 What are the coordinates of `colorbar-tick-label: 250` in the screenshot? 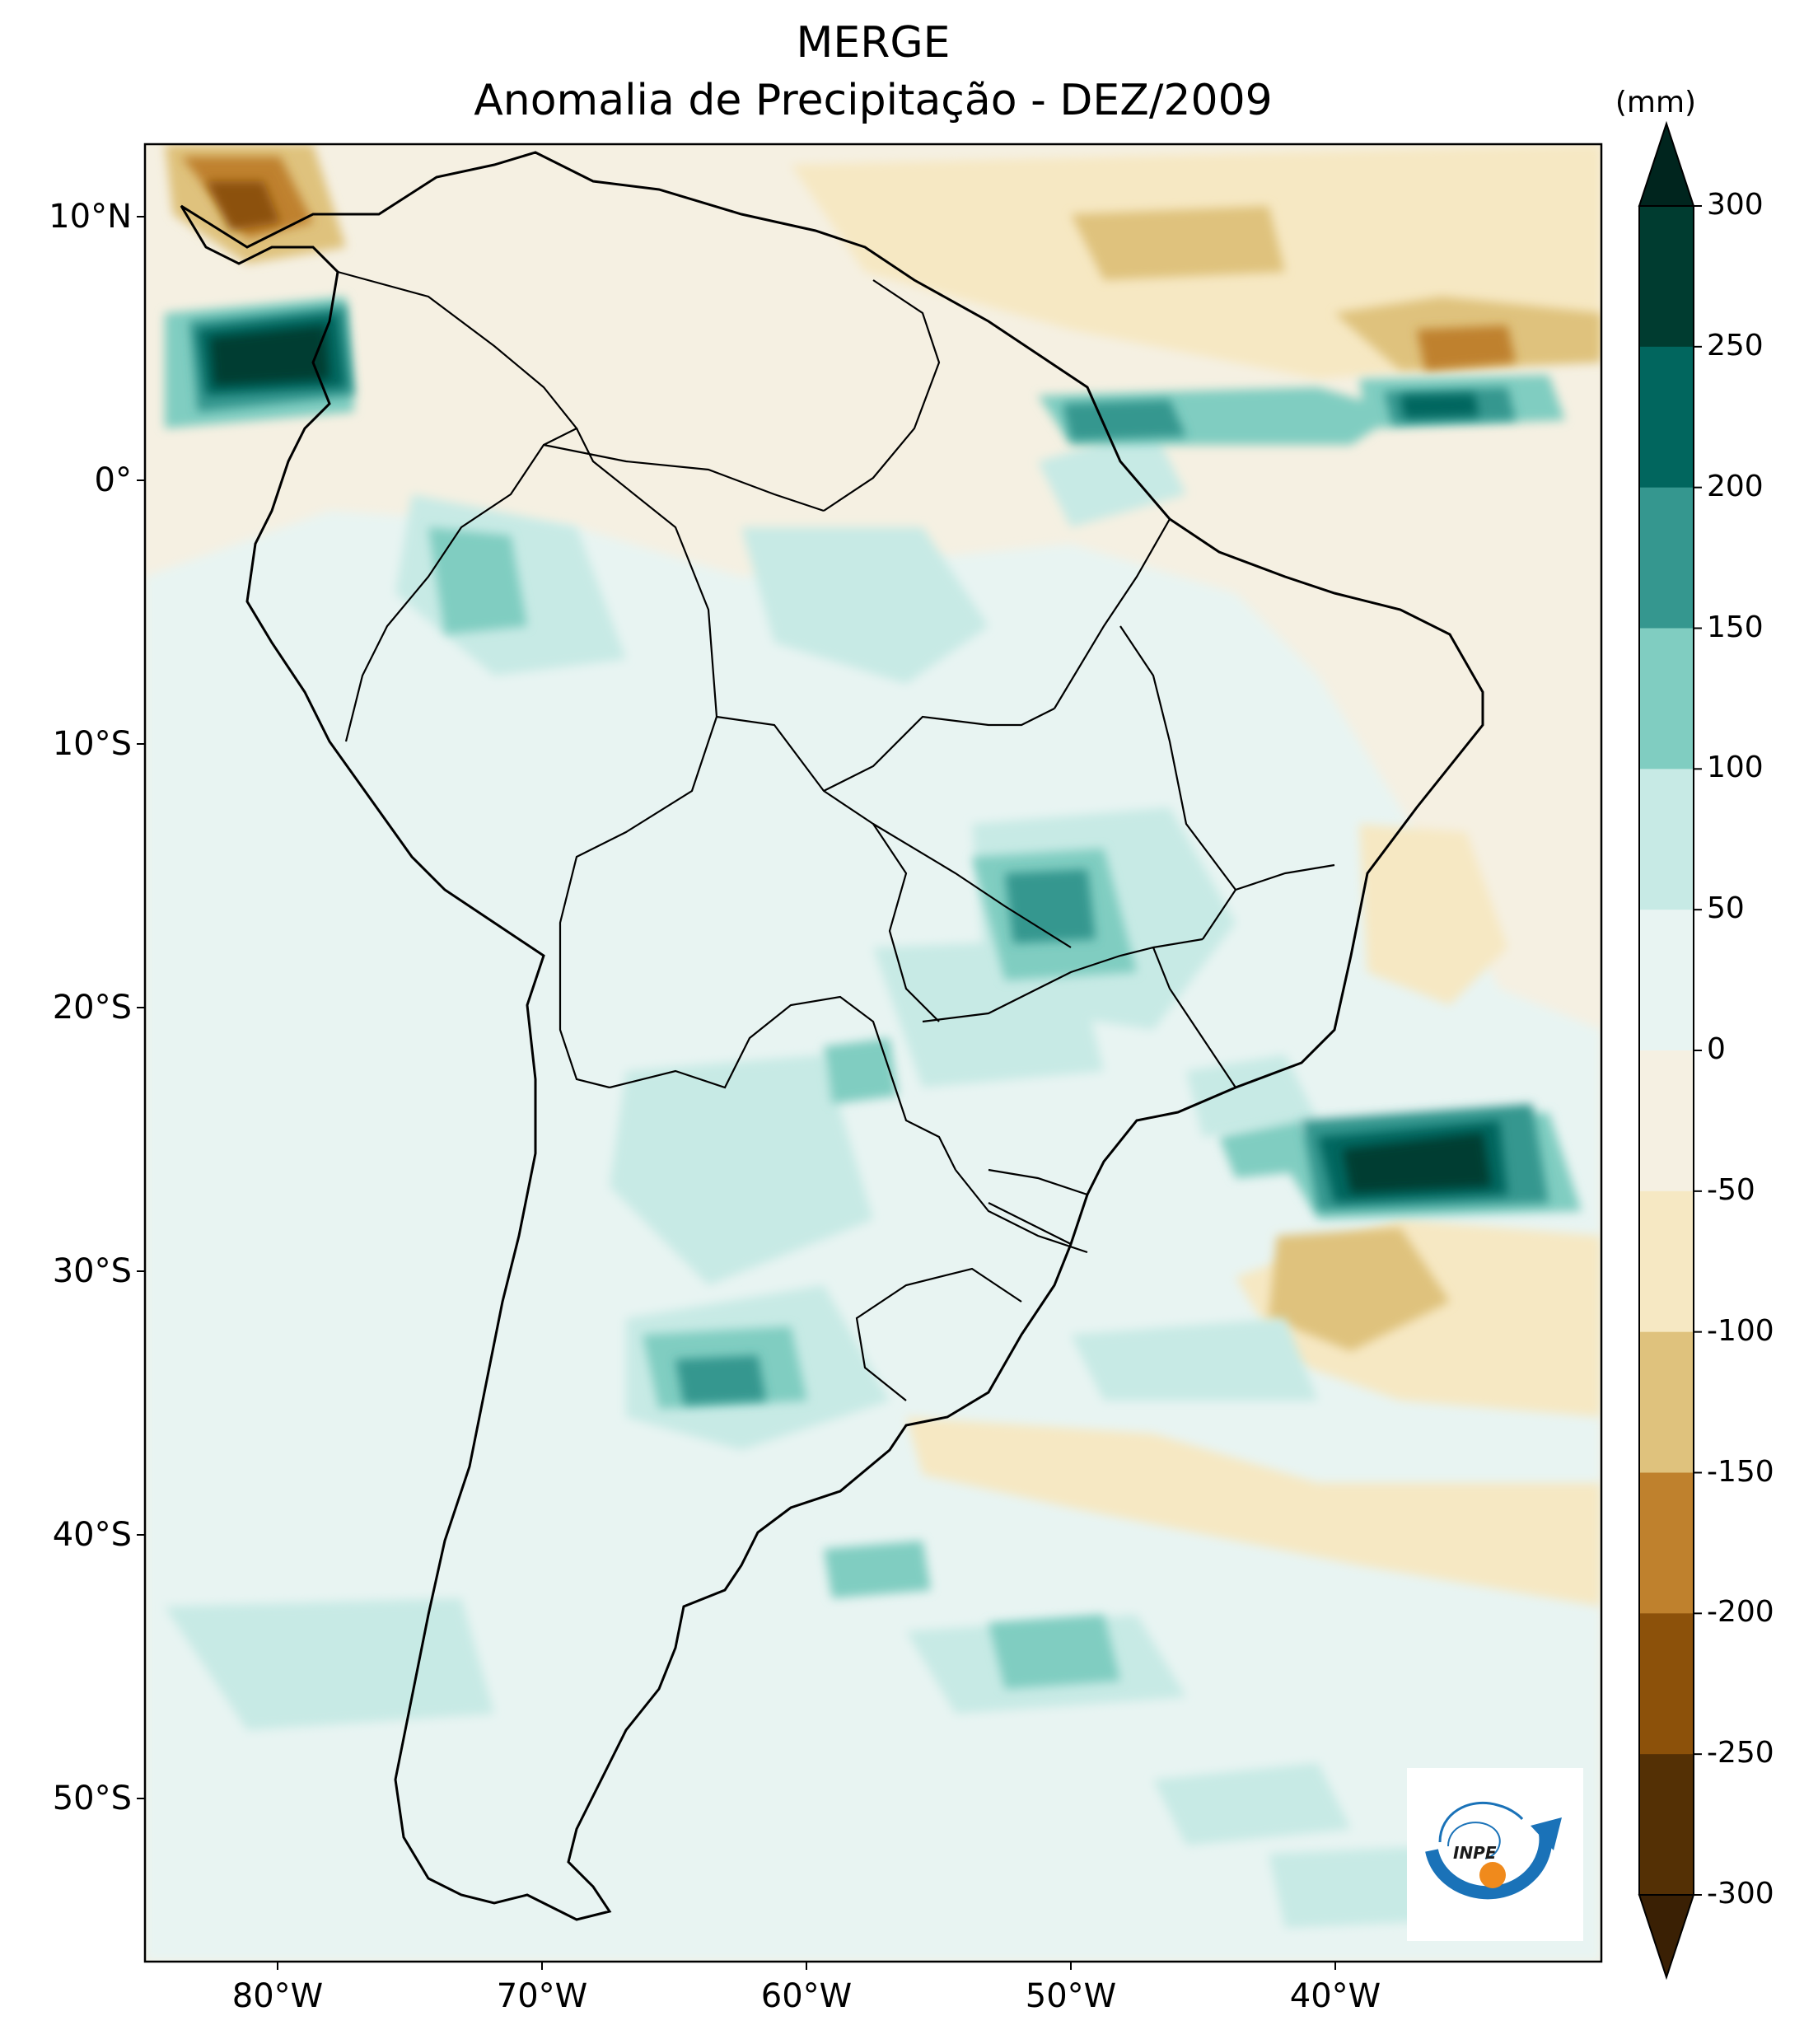 It's located at (1735, 345).